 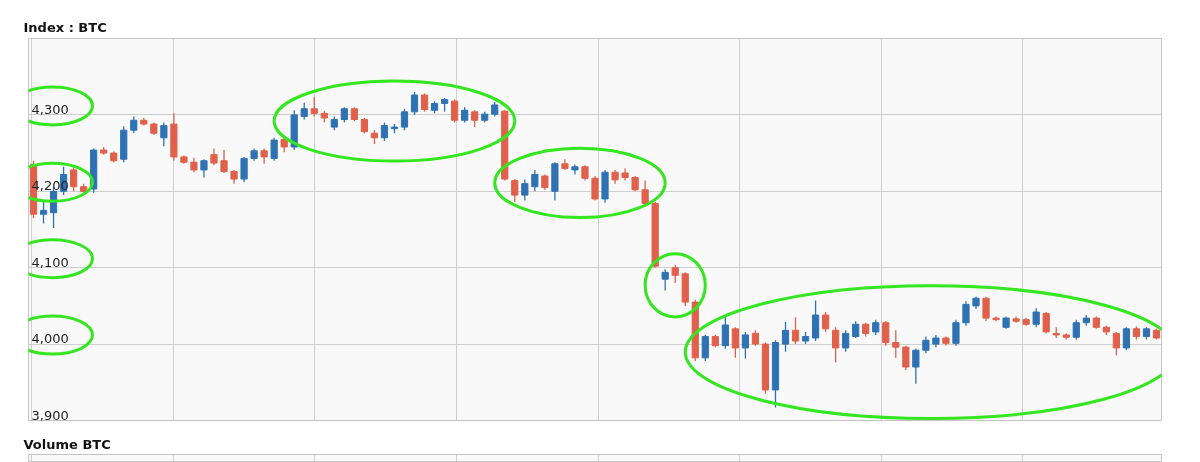 What do you see at coordinates (50, 339) in the screenshot?
I see `y-tick-label: 4,000` at bounding box center [50, 339].